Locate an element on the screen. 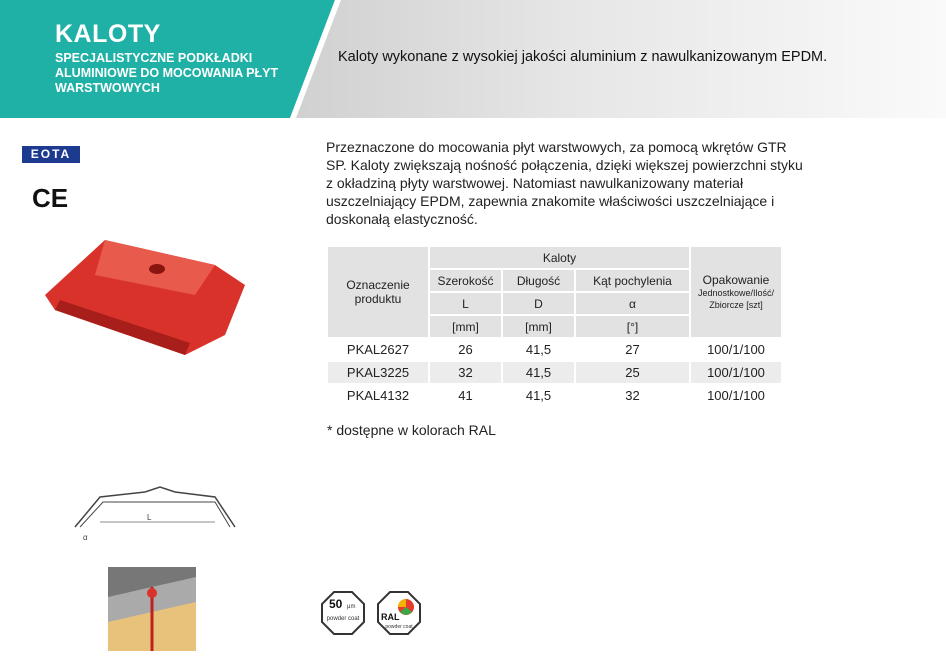 The height and width of the screenshot is (656, 946). col-name: Szerokość is located at coordinates (465, 280).